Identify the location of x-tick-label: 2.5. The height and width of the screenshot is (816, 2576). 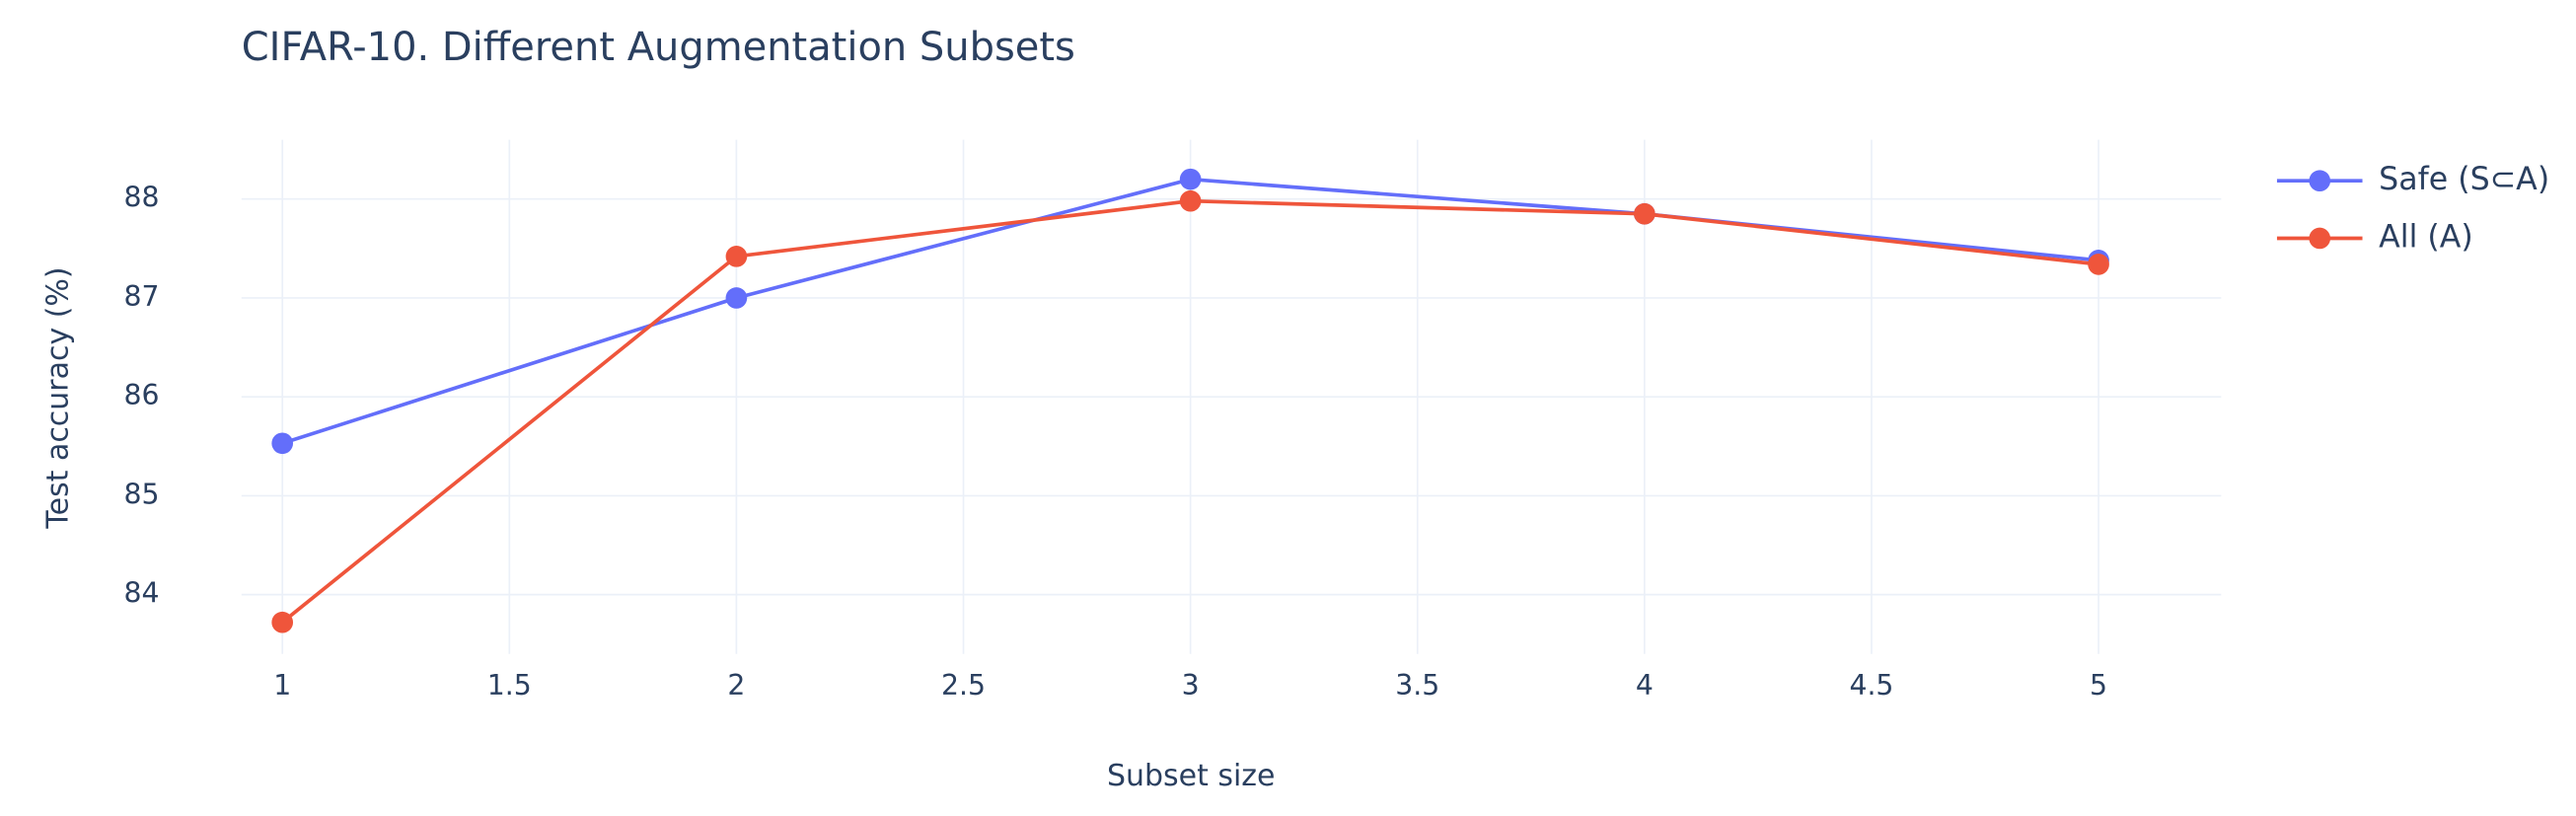
(963, 685).